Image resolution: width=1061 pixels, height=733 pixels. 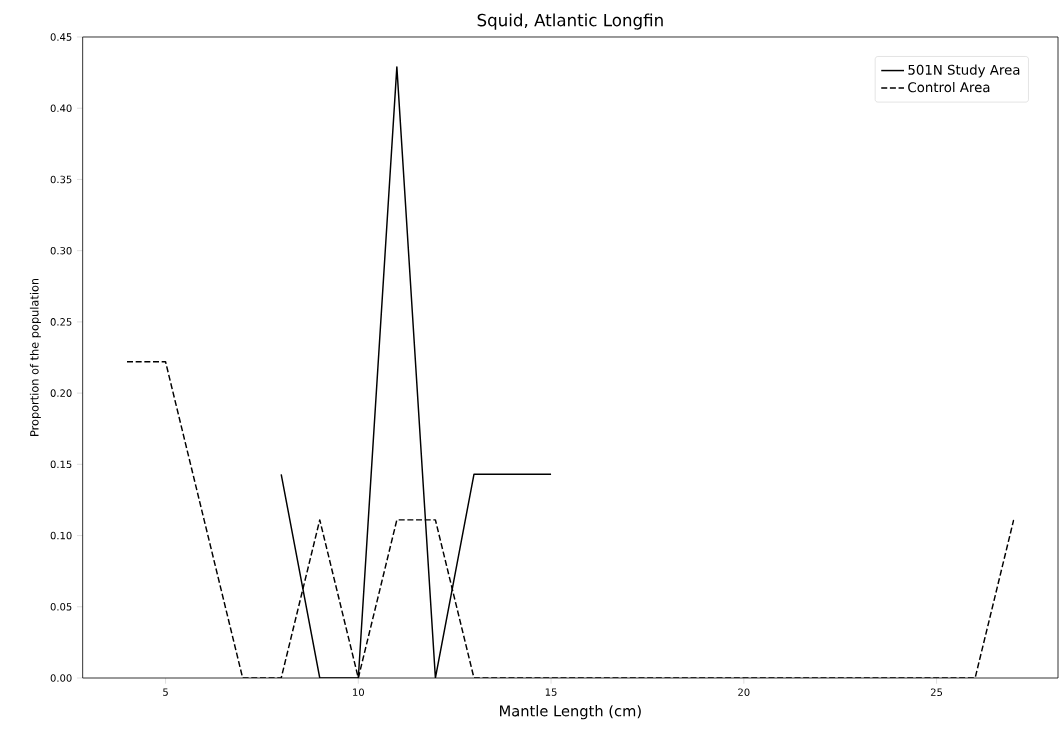 What do you see at coordinates (61, 535) in the screenshot?
I see `y-tick-label: 0.10` at bounding box center [61, 535].